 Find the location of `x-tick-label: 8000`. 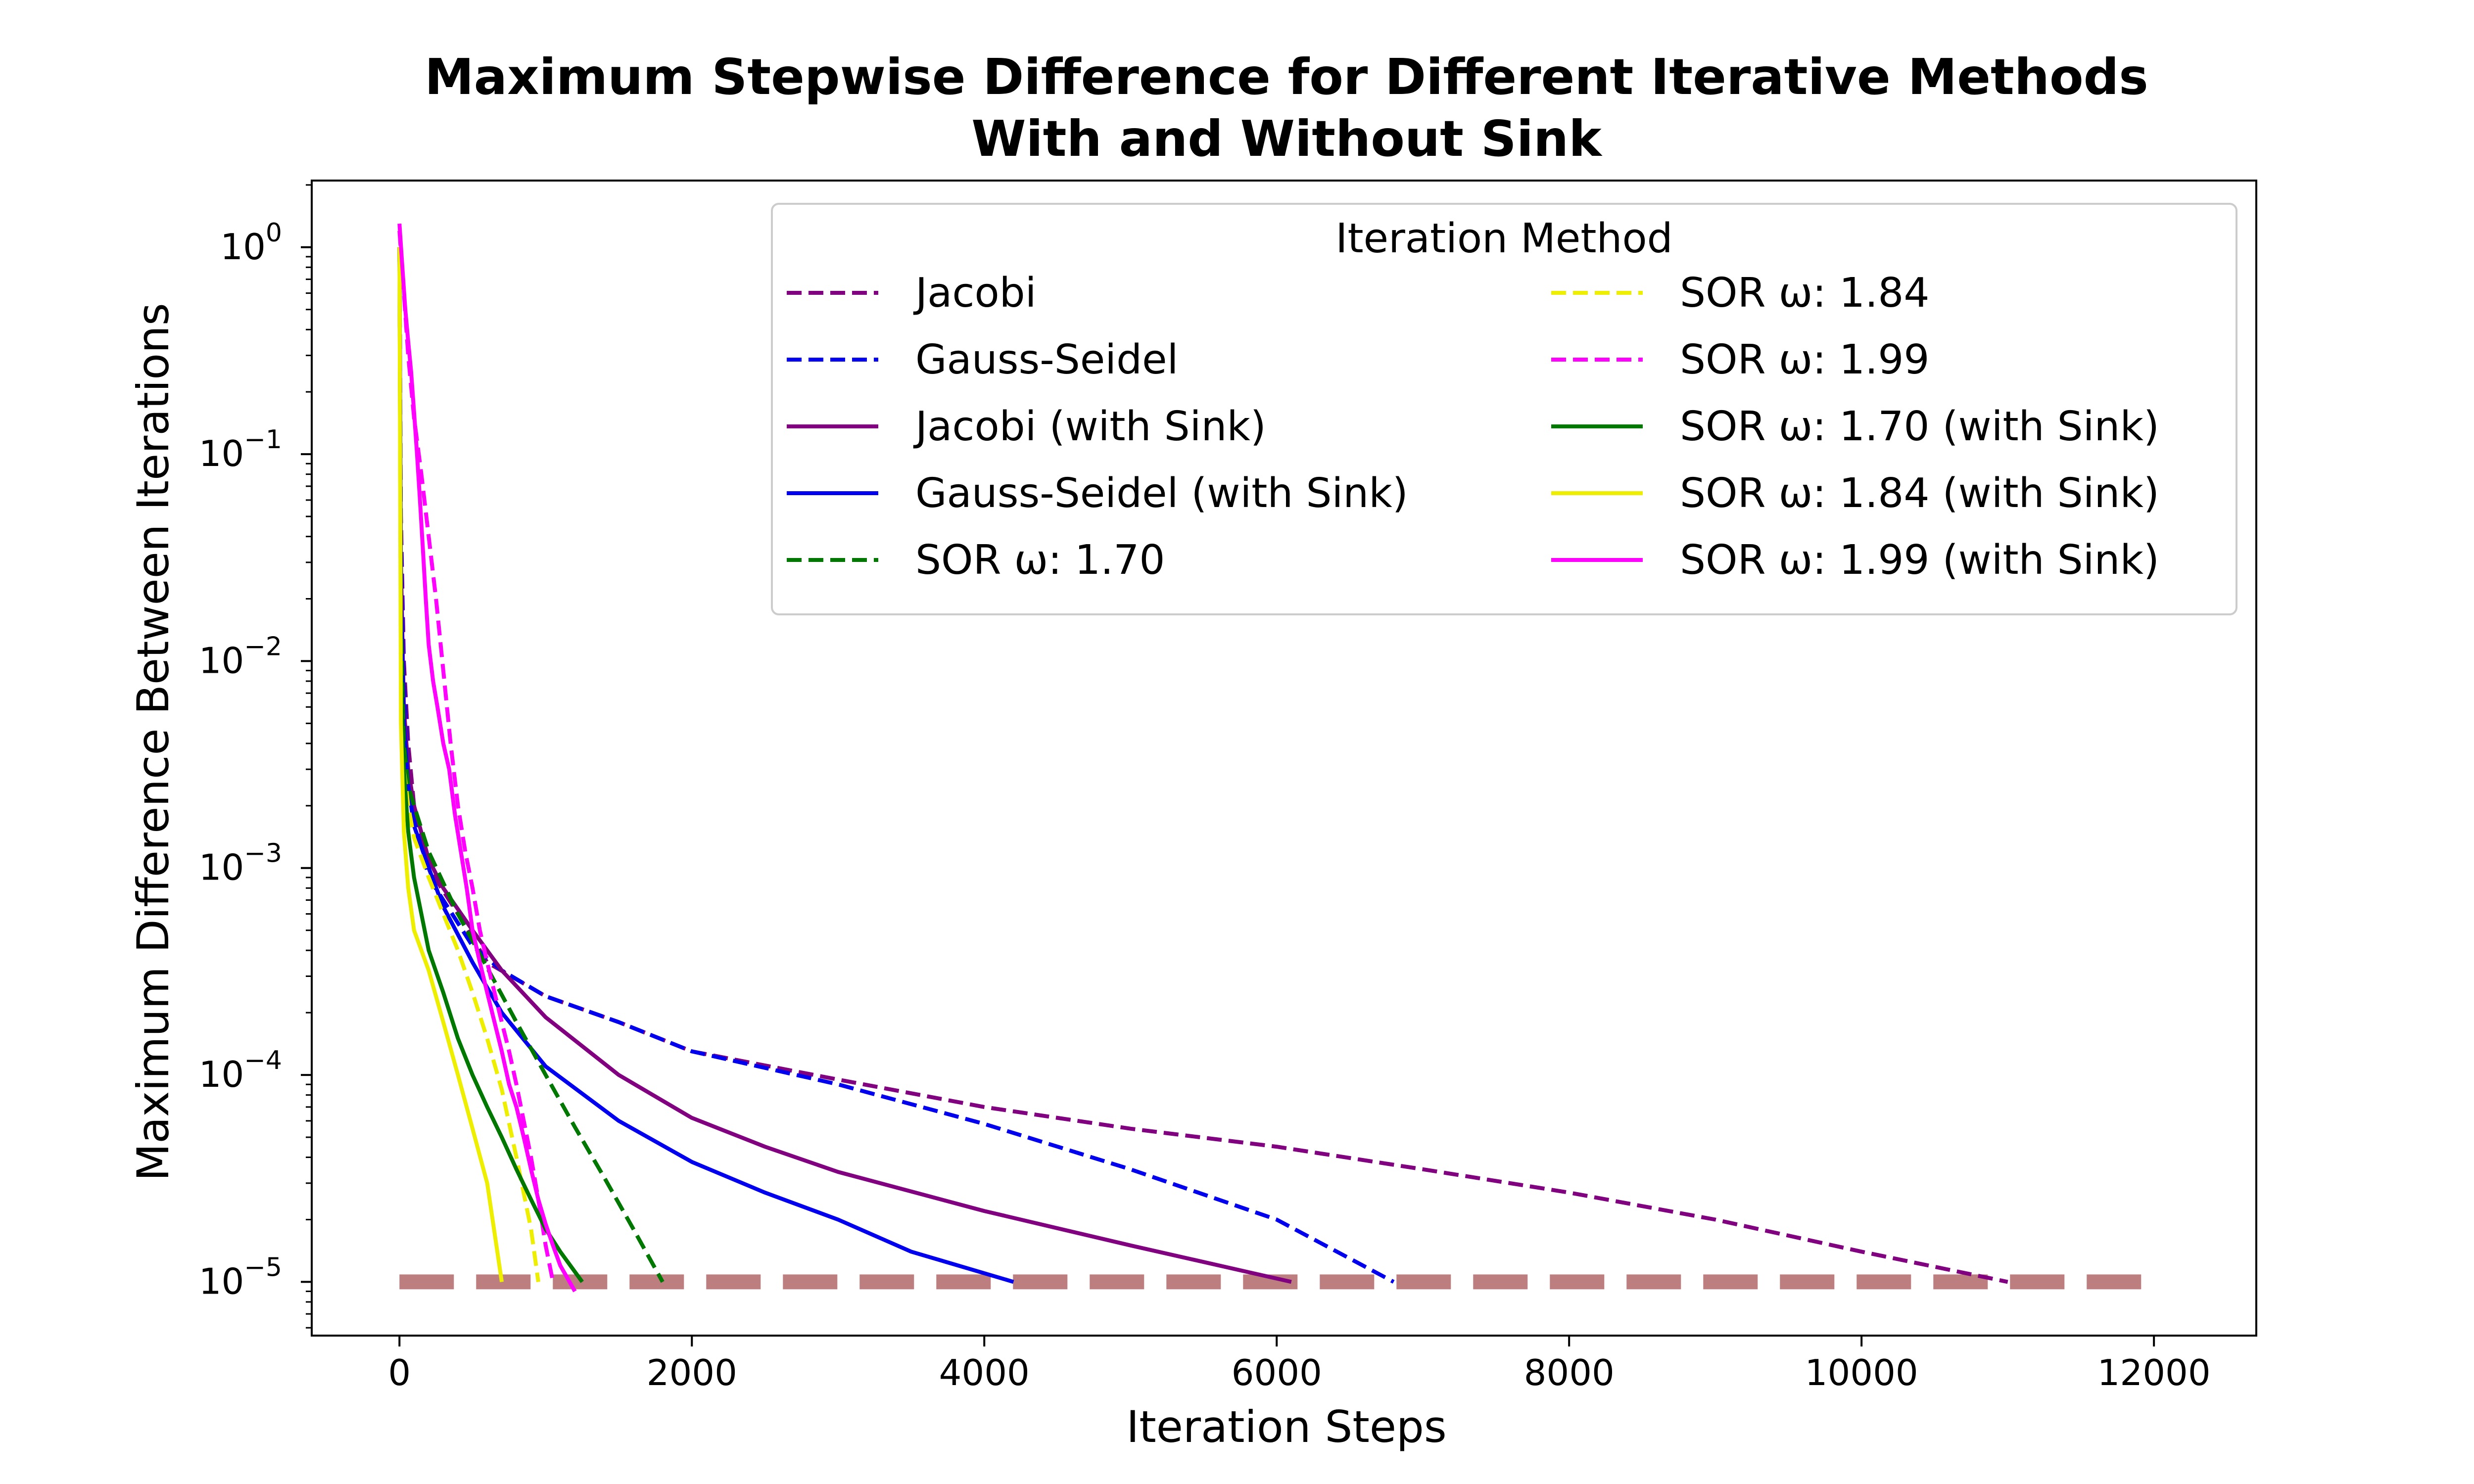

x-tick-label: 8000 is located at coordinates (1570, 1372).